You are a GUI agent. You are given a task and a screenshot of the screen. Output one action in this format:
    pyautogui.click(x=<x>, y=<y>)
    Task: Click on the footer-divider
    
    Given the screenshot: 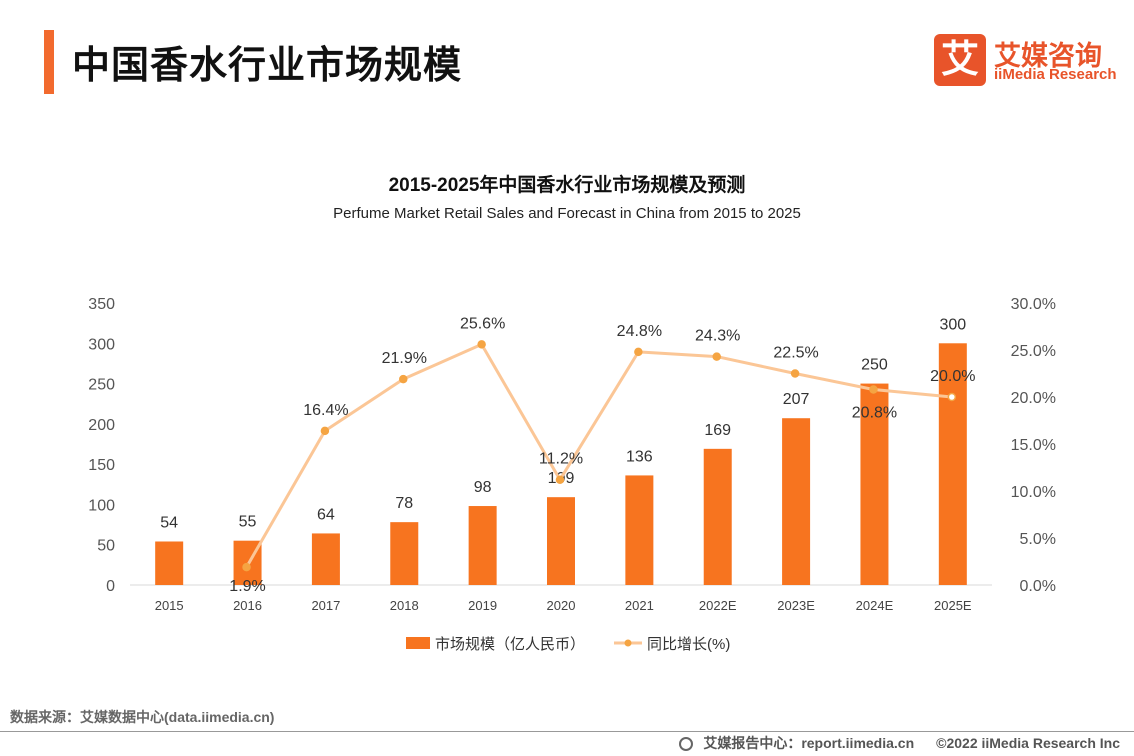 What is the action you would take?
    pyautogui.click(x=567, y=731)
    